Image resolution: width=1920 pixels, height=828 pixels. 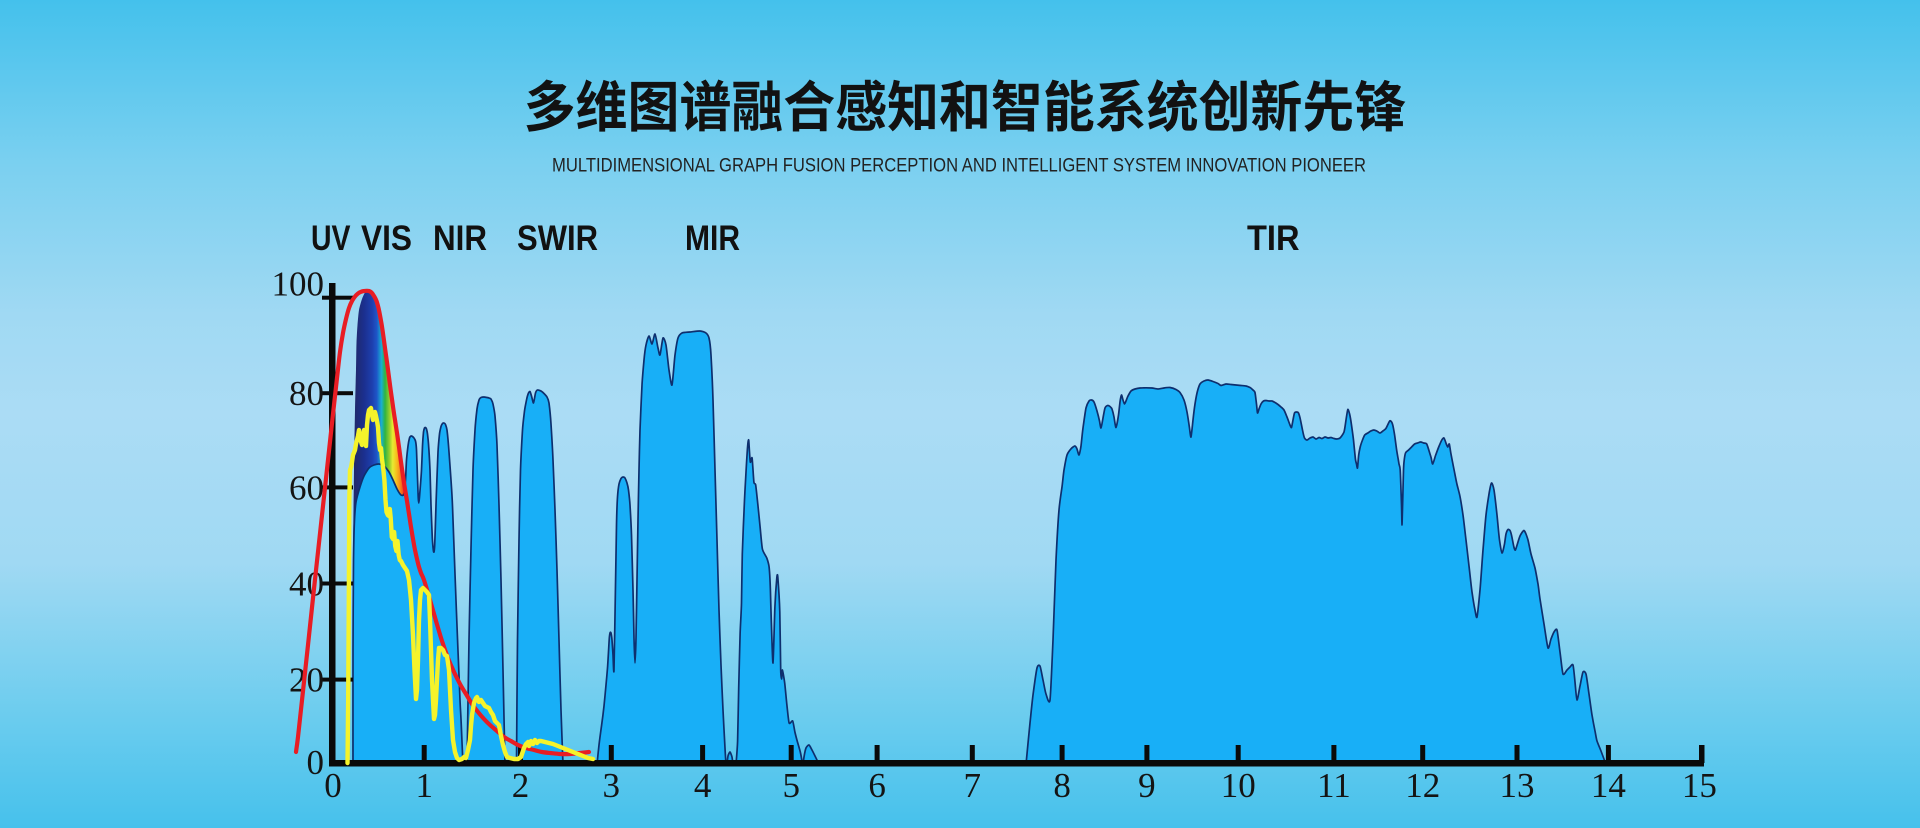 I want to click on svg-text: VIS, so click(x=386, y=238).